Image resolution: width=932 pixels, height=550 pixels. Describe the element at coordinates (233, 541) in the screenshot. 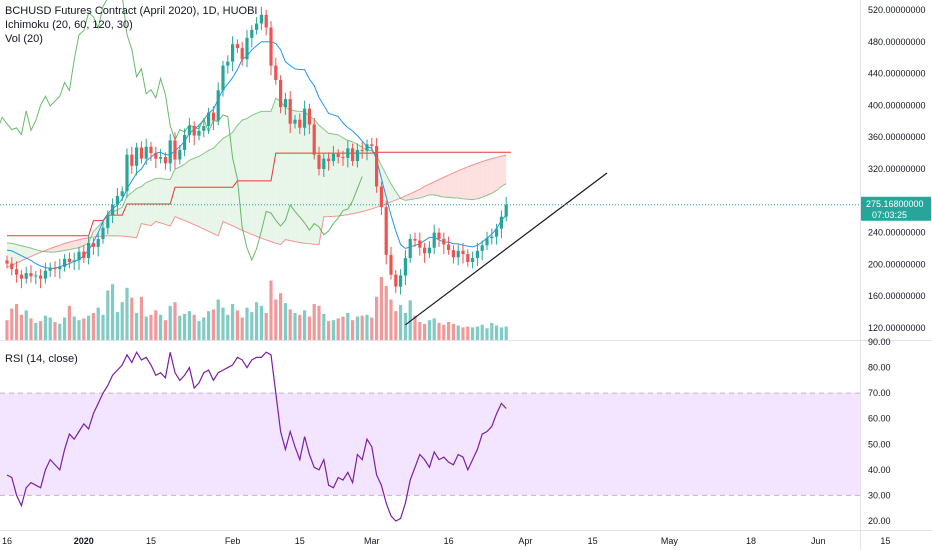

I see `time-tick-label: Feb` at that location.